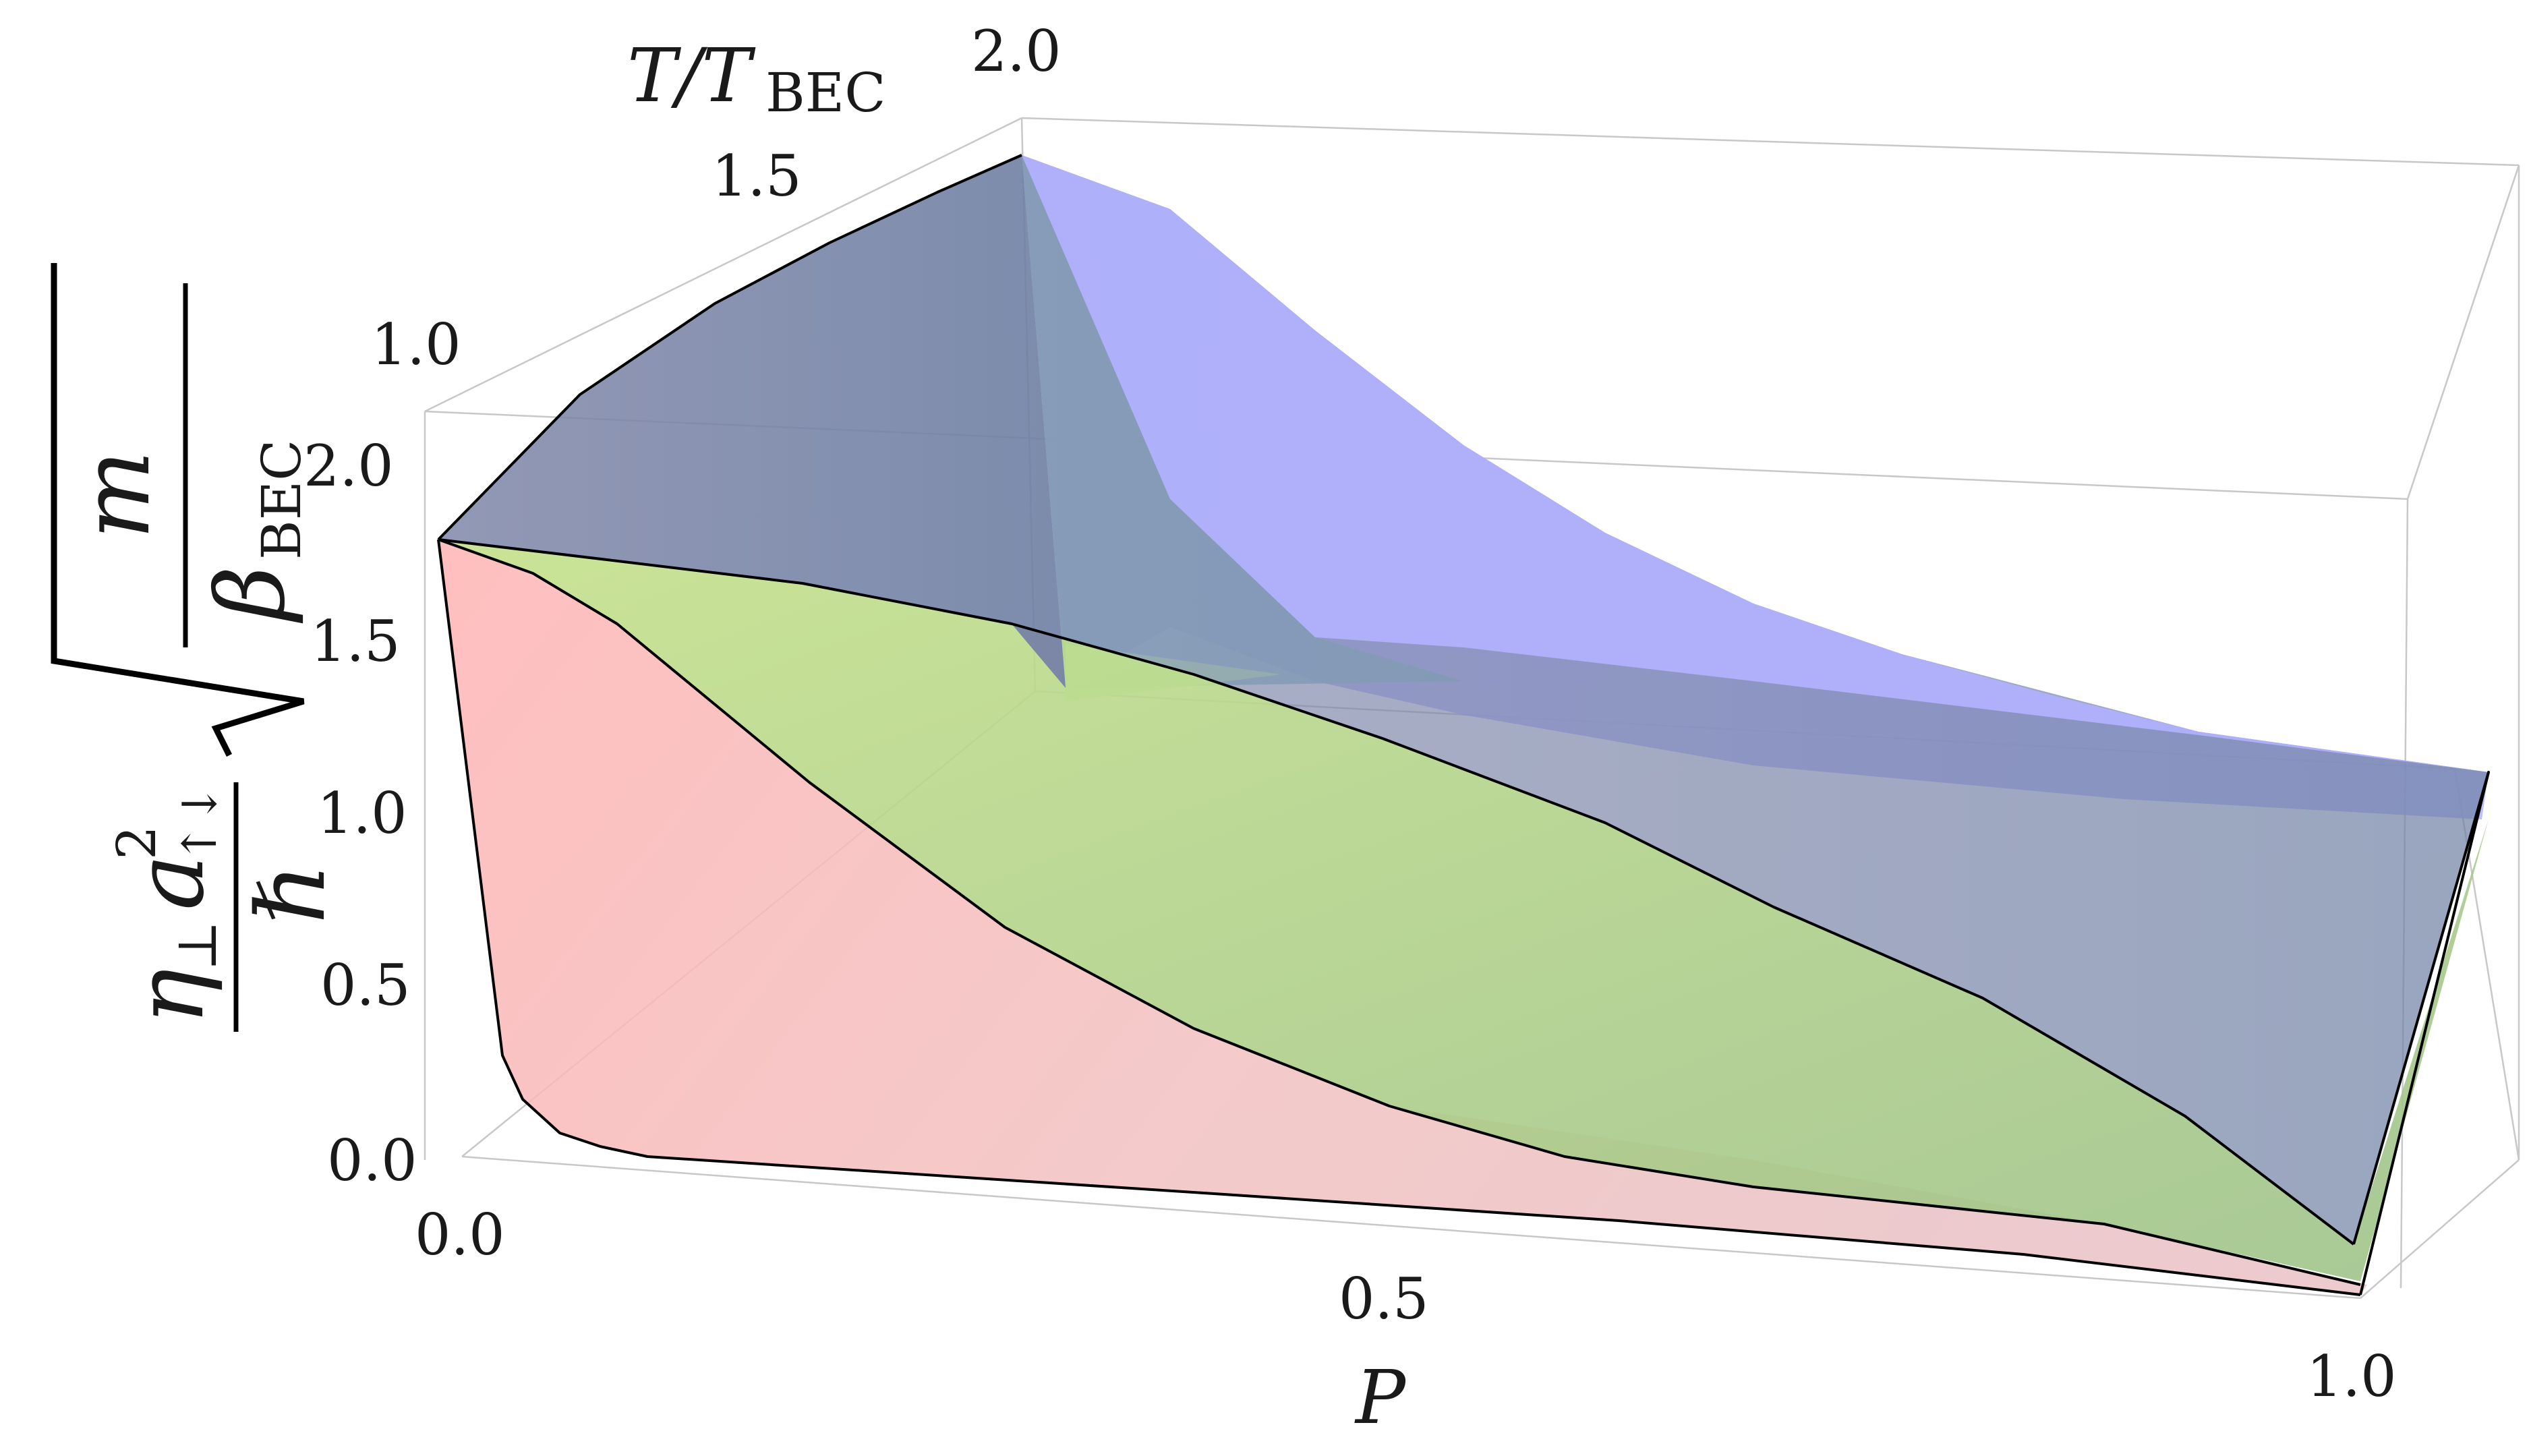 The image size is (2529, 1456). I want to click on svg-text: η, so click(170, 996).